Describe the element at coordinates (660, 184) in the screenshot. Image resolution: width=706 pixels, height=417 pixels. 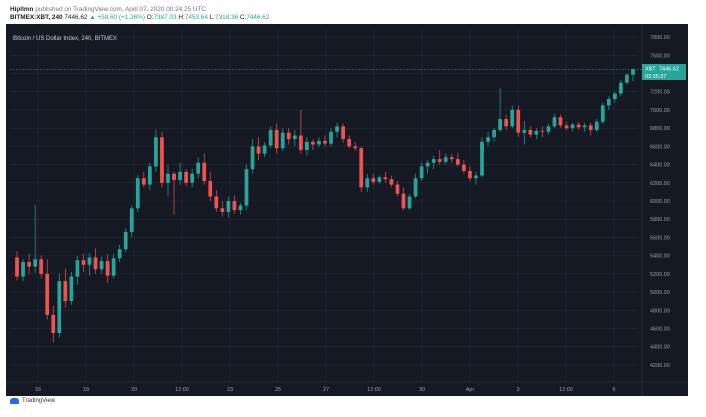
I see `price-tick-label: 6200.00` at that location.